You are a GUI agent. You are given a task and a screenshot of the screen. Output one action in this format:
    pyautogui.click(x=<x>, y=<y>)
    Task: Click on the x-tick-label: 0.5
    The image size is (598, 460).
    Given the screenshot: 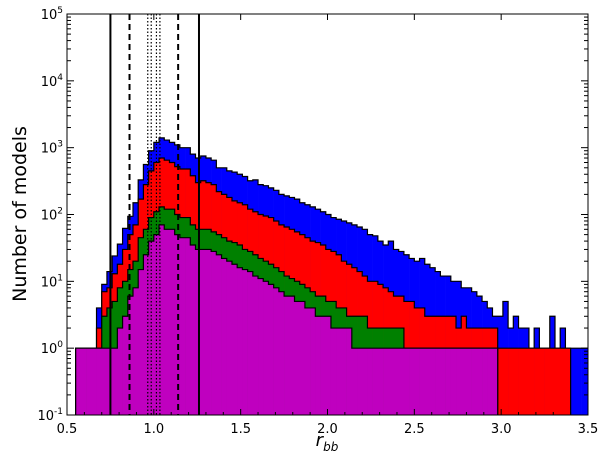 What is the action you would take?
    pyautogui.click(x=67, y=429)
    